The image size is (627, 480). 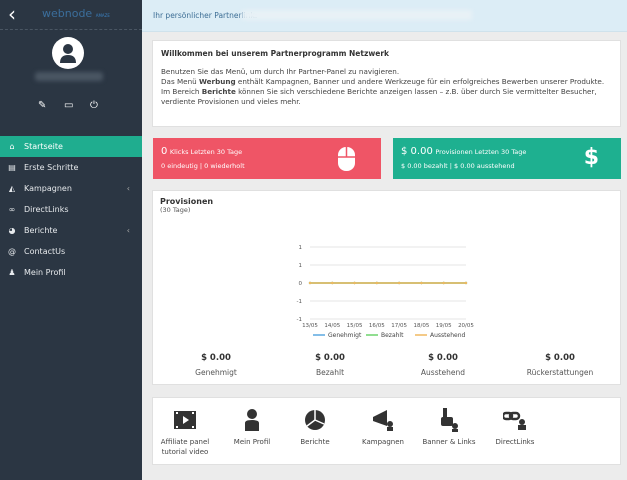 I want to click on pencil-icon: ✎, so click(x=42, y=105).